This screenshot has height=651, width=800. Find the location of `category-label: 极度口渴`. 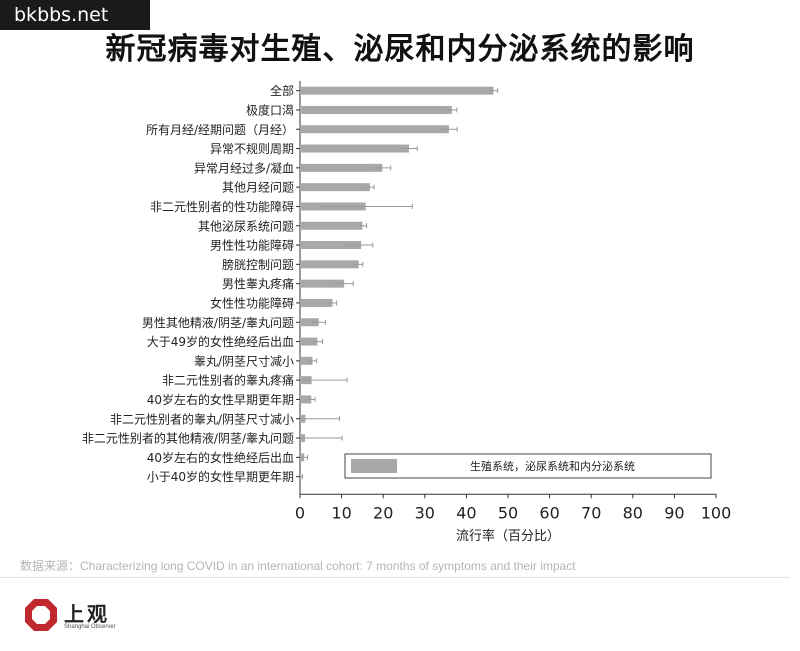

category-label: 极度口渴 is located at coordinates (270, 109).